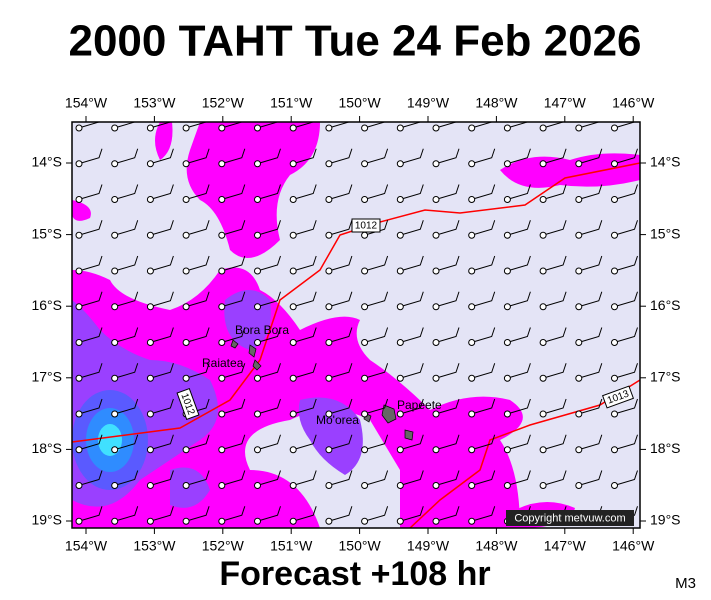 This screenshot has width=711, height=600. What do you see at coordinates (665, 448) in the screenshot?
I see `lat-label: 18°S` at bounding box center [665, 448].